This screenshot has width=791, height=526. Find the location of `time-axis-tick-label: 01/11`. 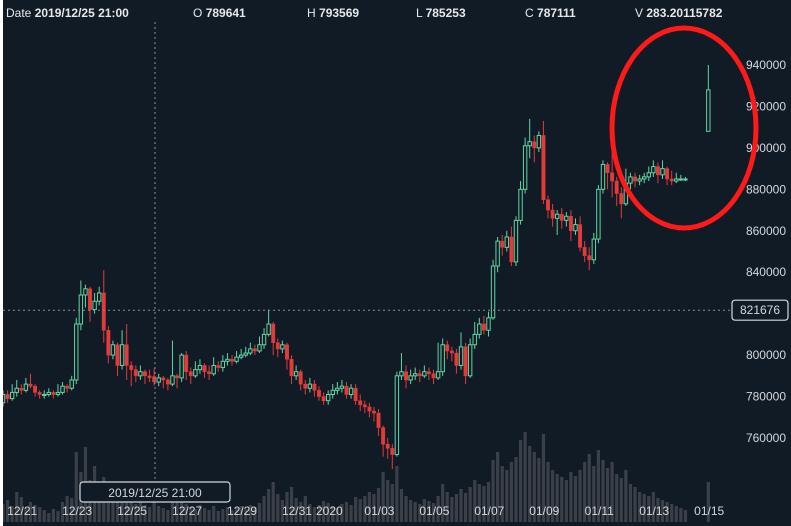

time-axis-tick-label: 01/11 is located at coordinates (599, 511).